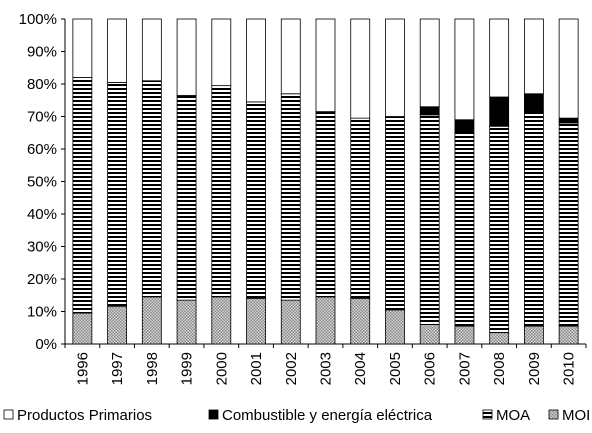  Describe the element at coordinates (152, 368) in the screenshot. I see `x-tick-label: 1998` at that location.